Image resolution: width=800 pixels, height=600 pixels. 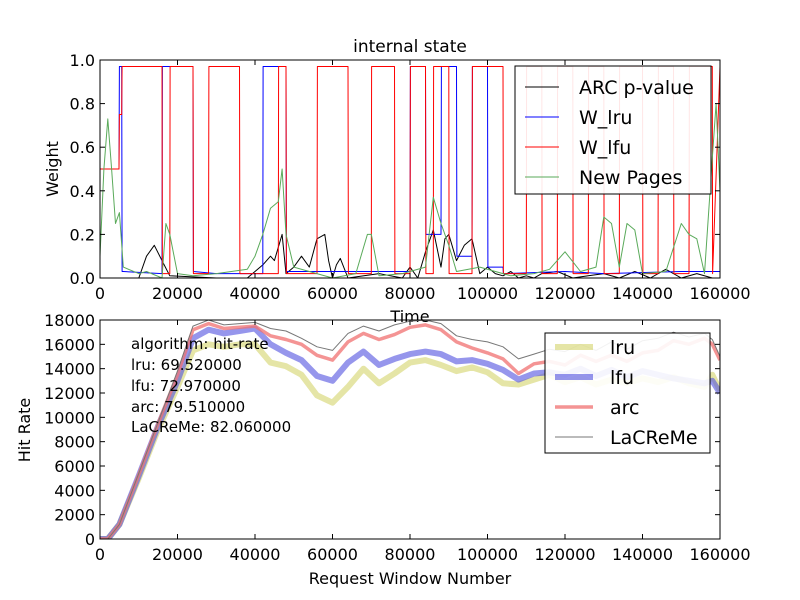 What do you see at coordinates (622, 378) in the screenshot?
I see `legend-label: lfu` at bounding box center [622, 378].